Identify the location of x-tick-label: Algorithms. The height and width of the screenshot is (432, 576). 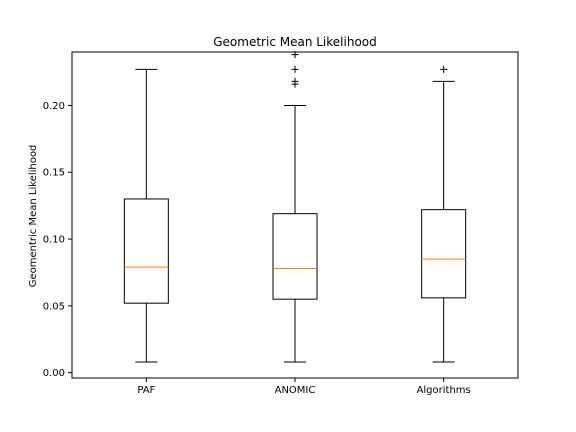
(444, 390).